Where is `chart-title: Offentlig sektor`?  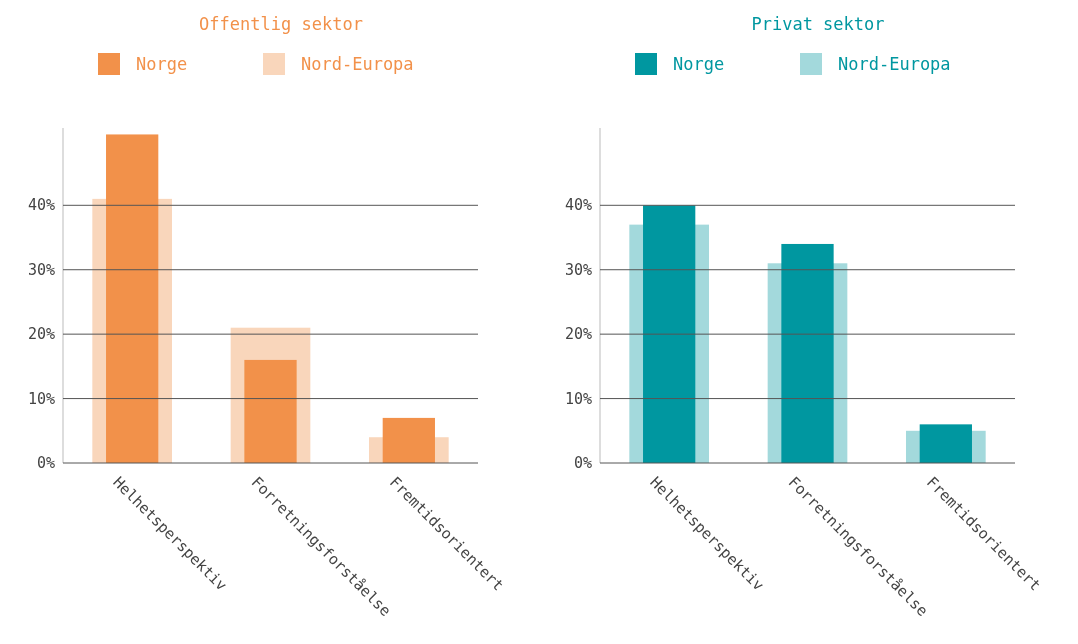
chart-title: Offentlig sektor is located at coordinates (281, 24).